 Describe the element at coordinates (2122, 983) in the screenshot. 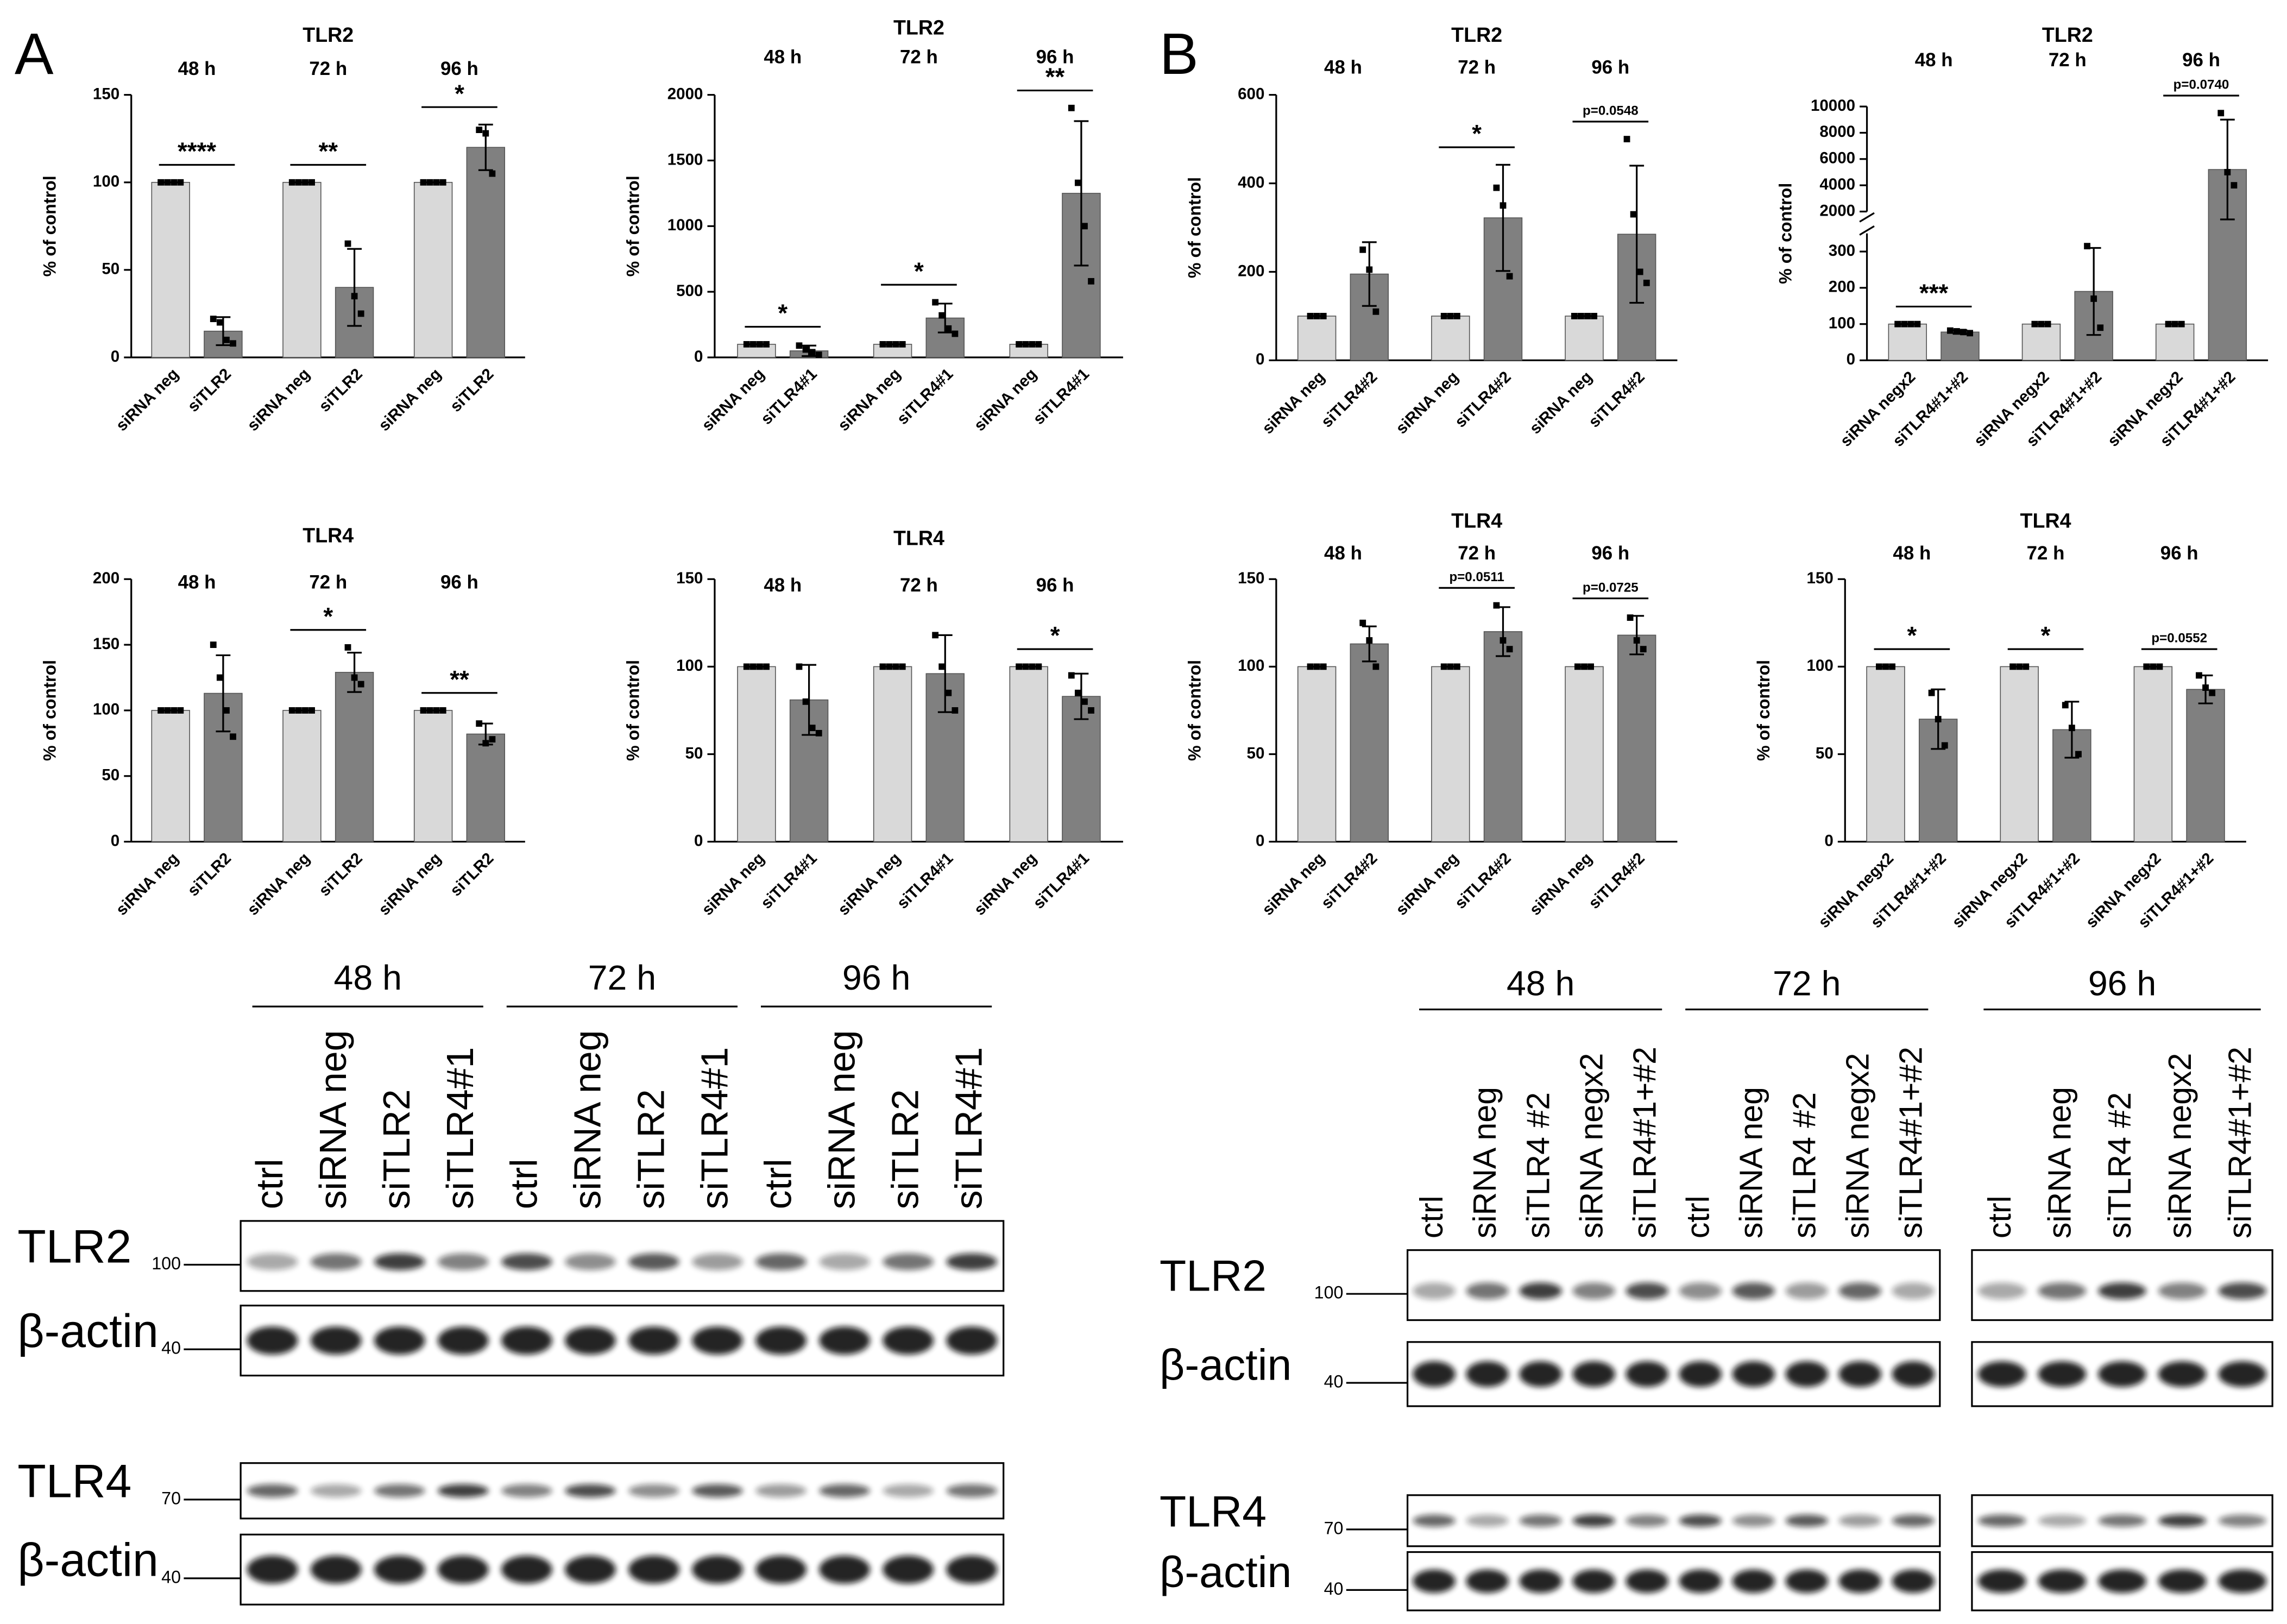

I see `blot-group-label: 96 h` at that location.